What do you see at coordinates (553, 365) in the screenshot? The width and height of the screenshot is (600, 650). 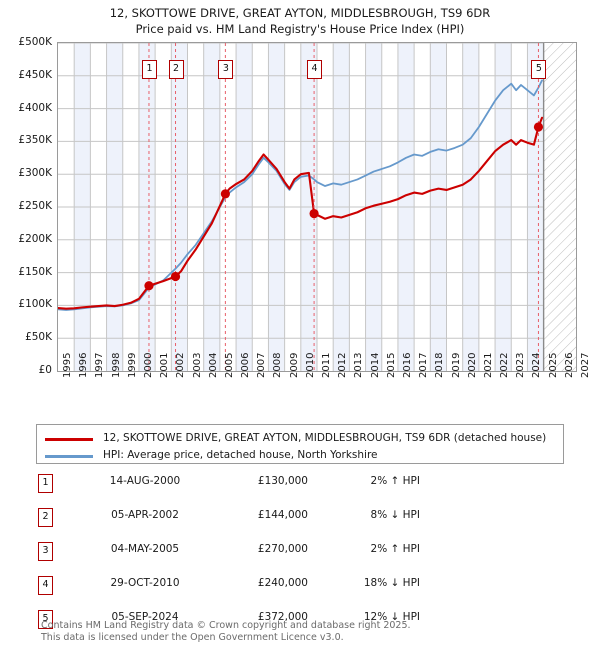 I see `x-tick-label: 2025` at bounding box center [553, 365].